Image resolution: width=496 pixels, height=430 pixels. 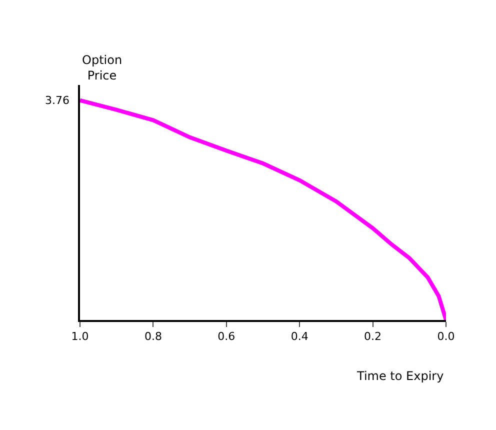 I want to click on x-tick-label: 0.2, so click(x=373, y=337).